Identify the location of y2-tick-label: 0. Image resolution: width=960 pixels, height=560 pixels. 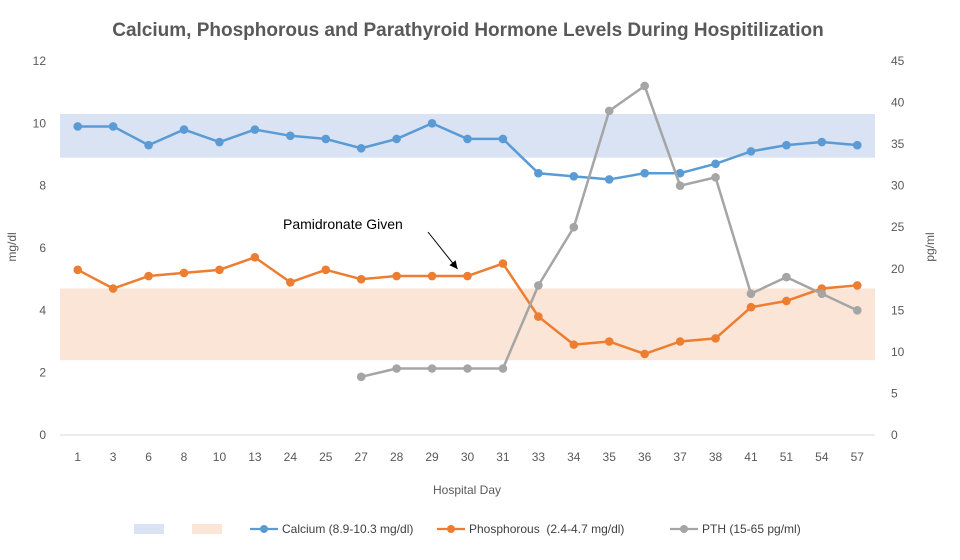
(894, 435).